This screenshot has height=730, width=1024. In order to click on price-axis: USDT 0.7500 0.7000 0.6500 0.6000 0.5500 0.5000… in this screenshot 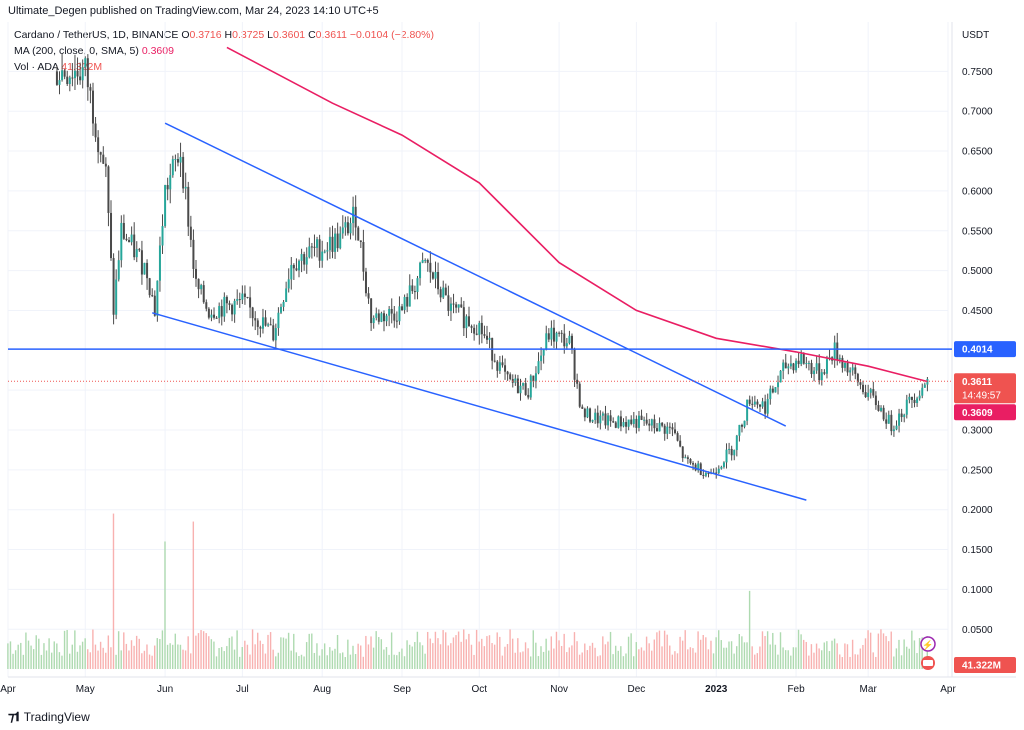, I will do `click(977, 333)`.